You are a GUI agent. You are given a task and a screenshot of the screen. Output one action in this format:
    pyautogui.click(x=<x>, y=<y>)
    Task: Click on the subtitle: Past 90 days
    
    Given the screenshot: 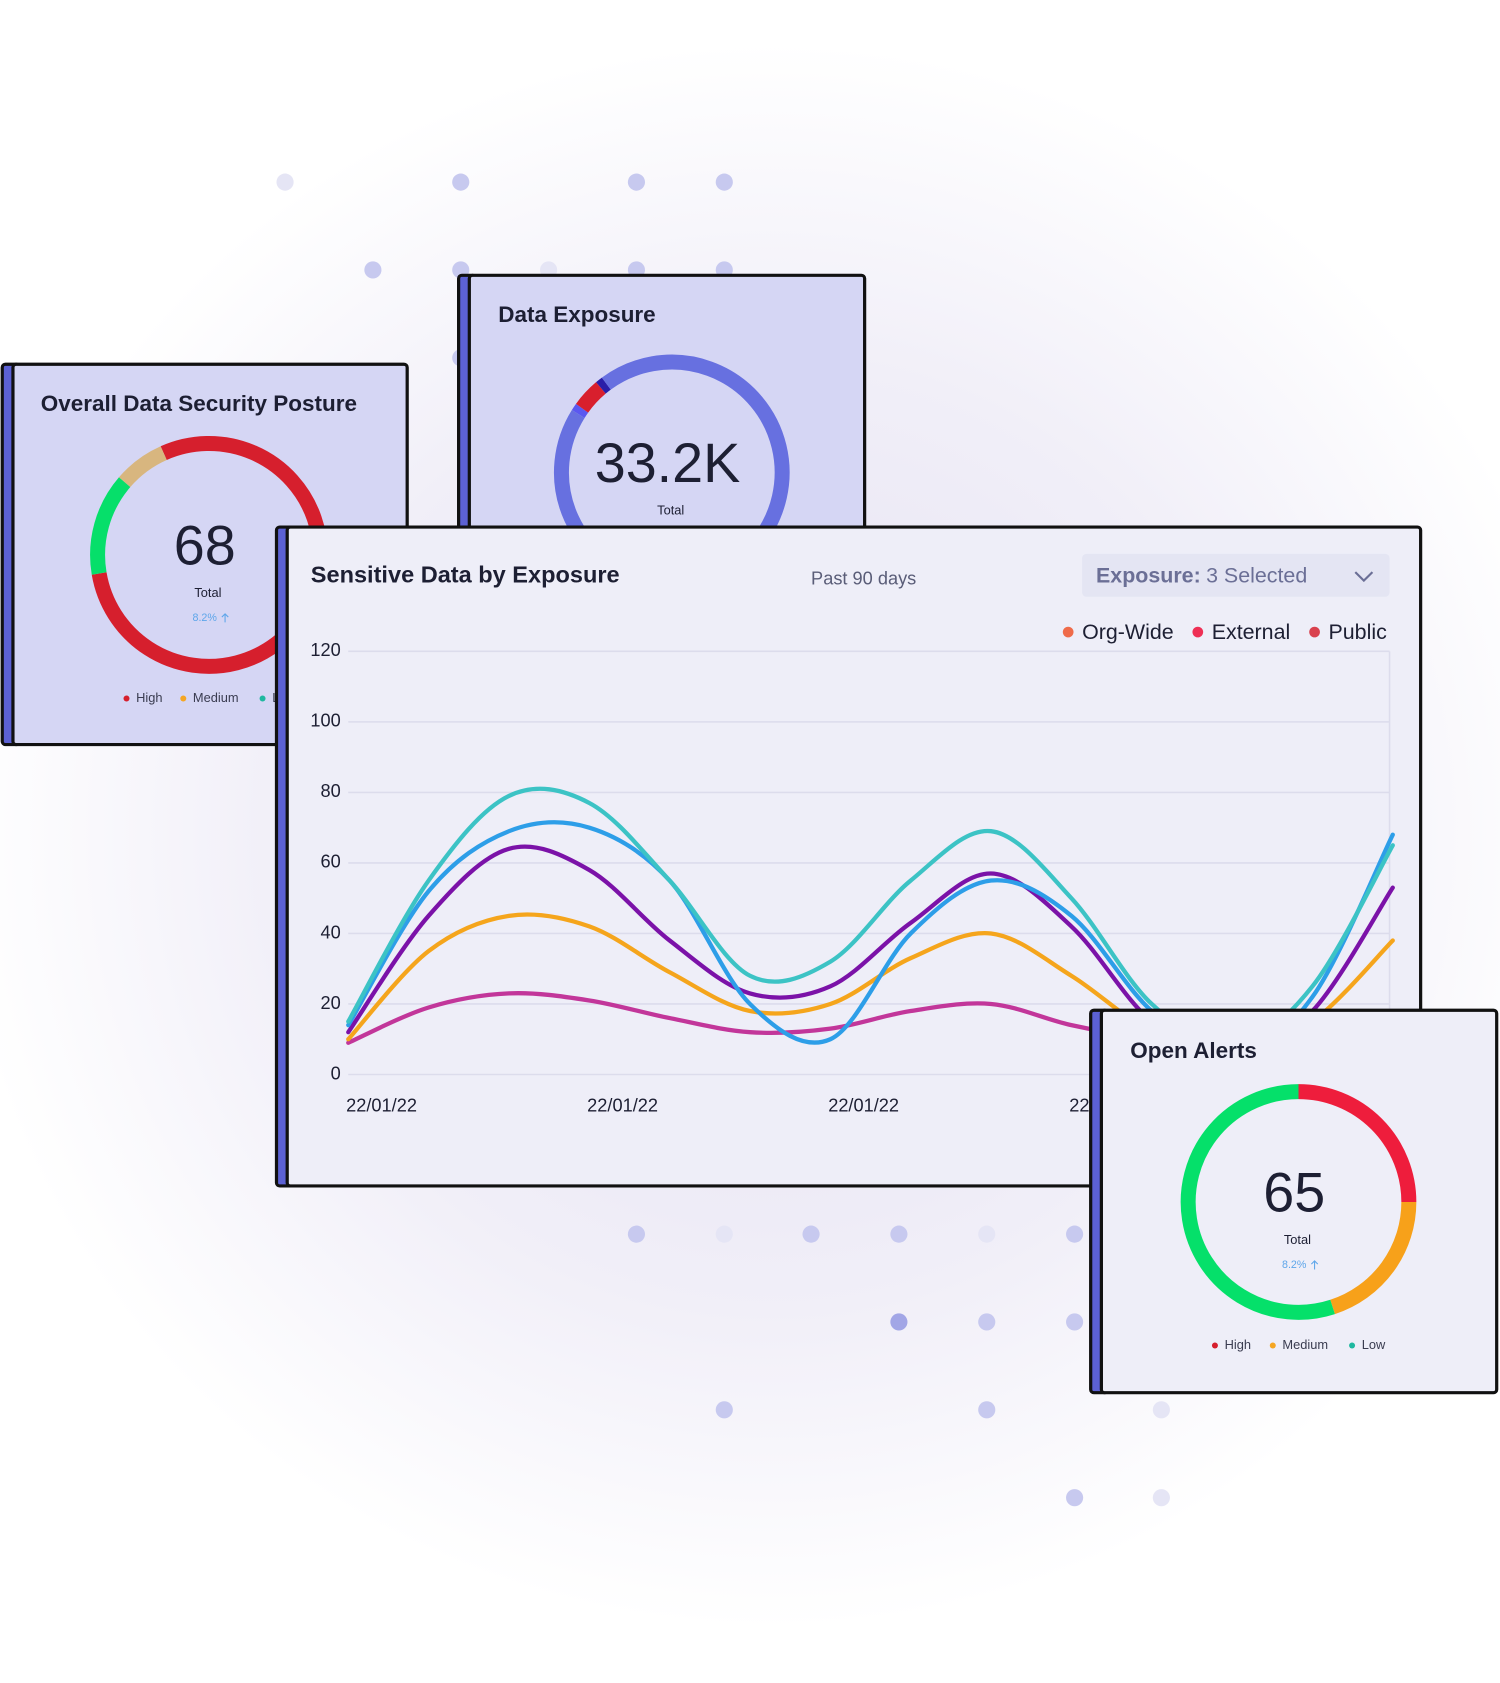 What is the action you would take?
    pyautogui.click(x=863, y=578)
    